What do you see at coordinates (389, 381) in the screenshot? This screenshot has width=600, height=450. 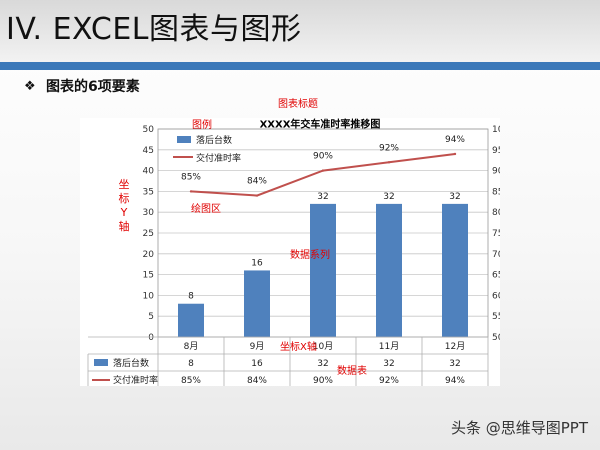 I see `table-cell: 92%` at bounding box center [389, 381].